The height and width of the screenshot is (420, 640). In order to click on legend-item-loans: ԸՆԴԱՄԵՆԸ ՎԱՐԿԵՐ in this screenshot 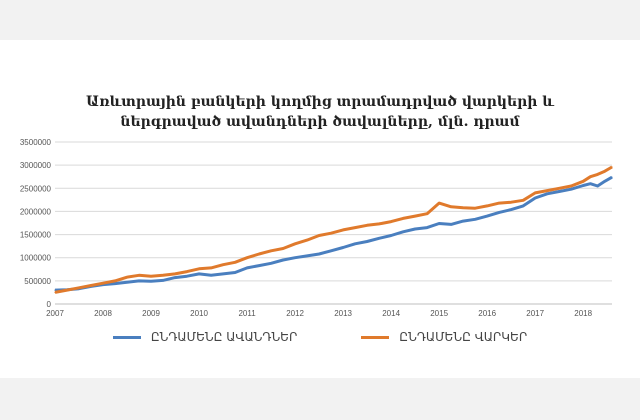, I will do `click(444, 337)`.